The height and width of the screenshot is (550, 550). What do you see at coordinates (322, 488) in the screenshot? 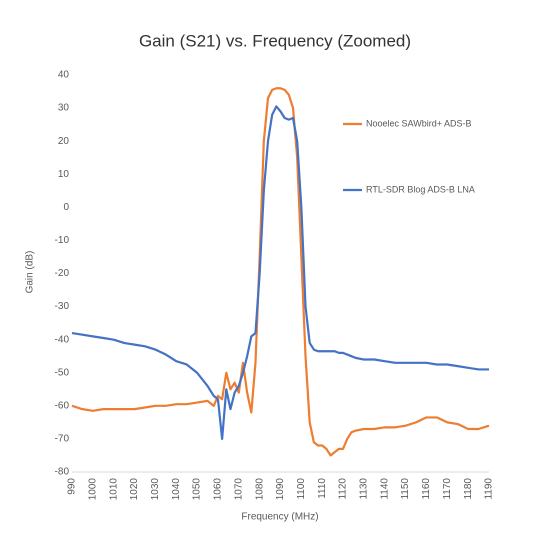
I see `x-tick-label: 1110` at bounding box center [322, 488].